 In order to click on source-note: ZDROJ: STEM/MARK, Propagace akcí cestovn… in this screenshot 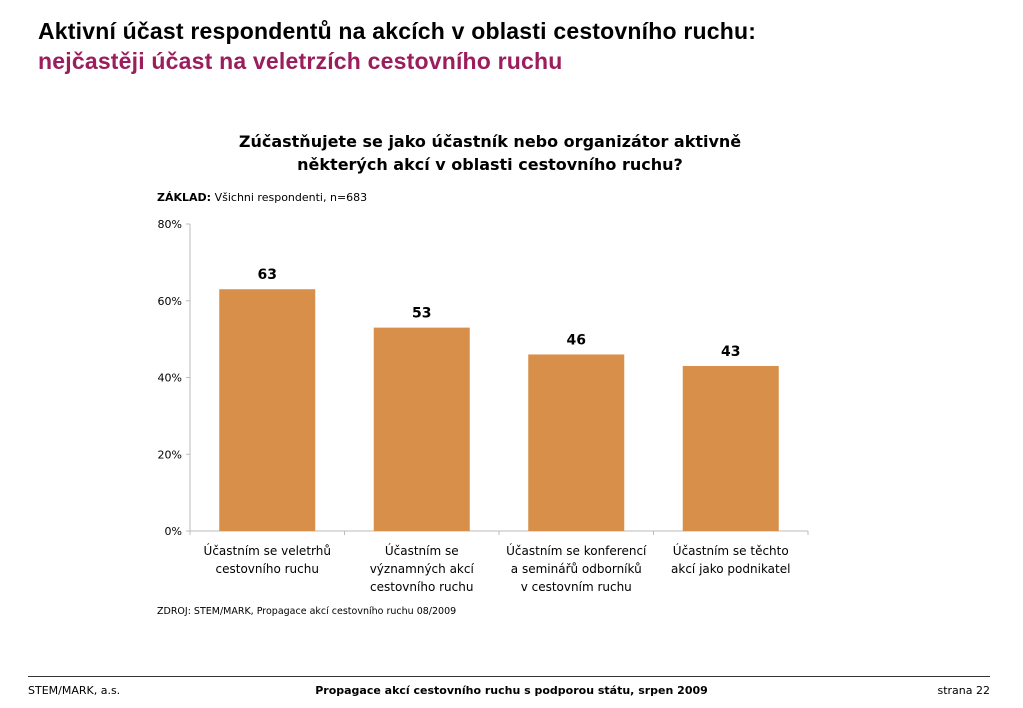, I will do `click(307, 611)`.